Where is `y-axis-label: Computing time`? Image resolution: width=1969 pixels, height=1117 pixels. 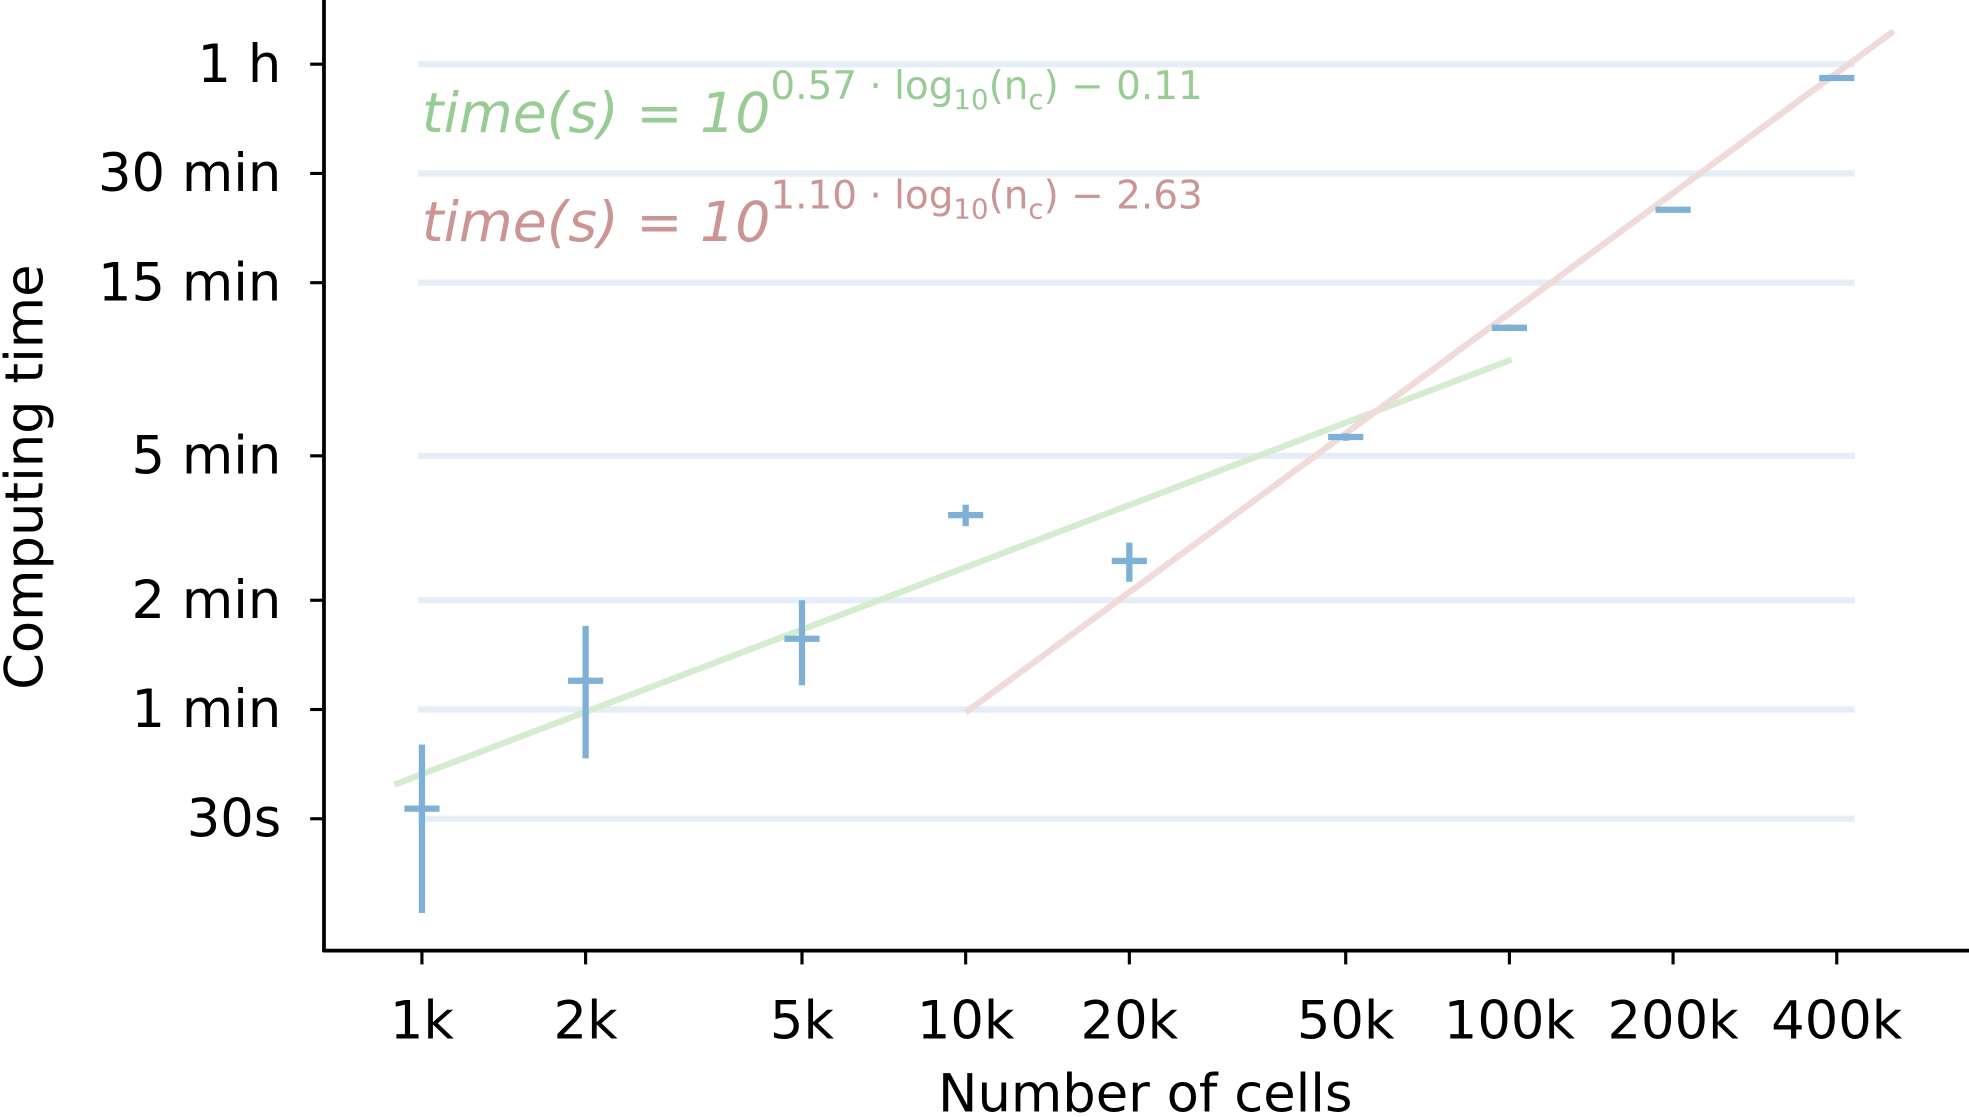 y-axis-label: Computing time is located at coordinates (28, 476).